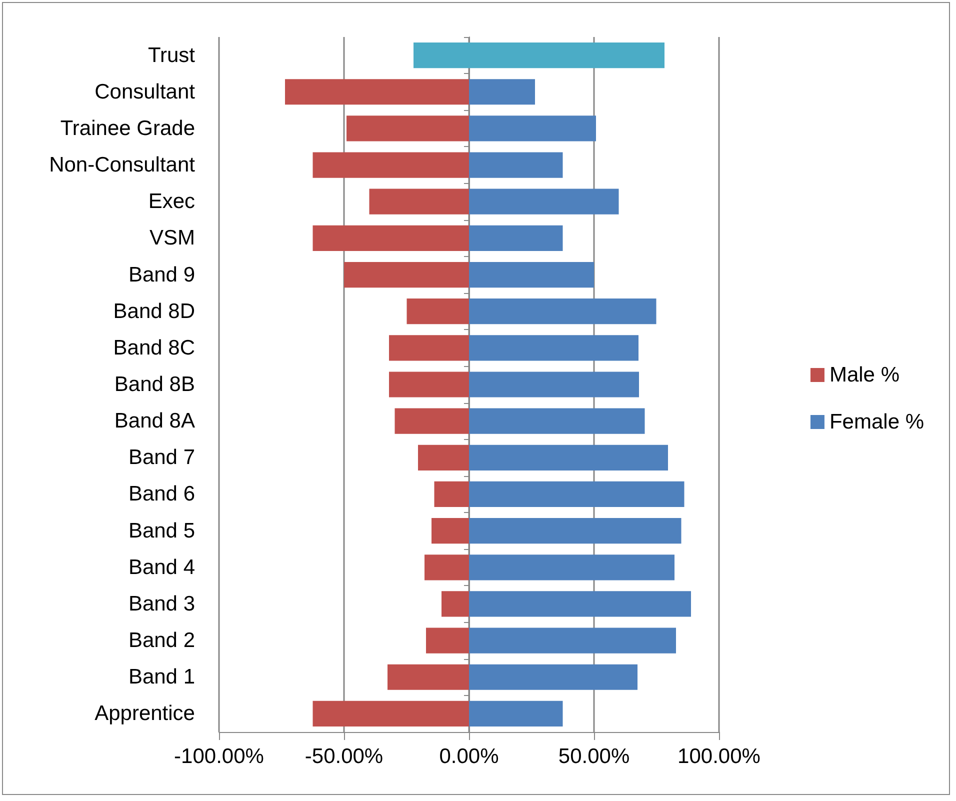  I want to click on y-tick-label: Band 9, so click(161, 274).